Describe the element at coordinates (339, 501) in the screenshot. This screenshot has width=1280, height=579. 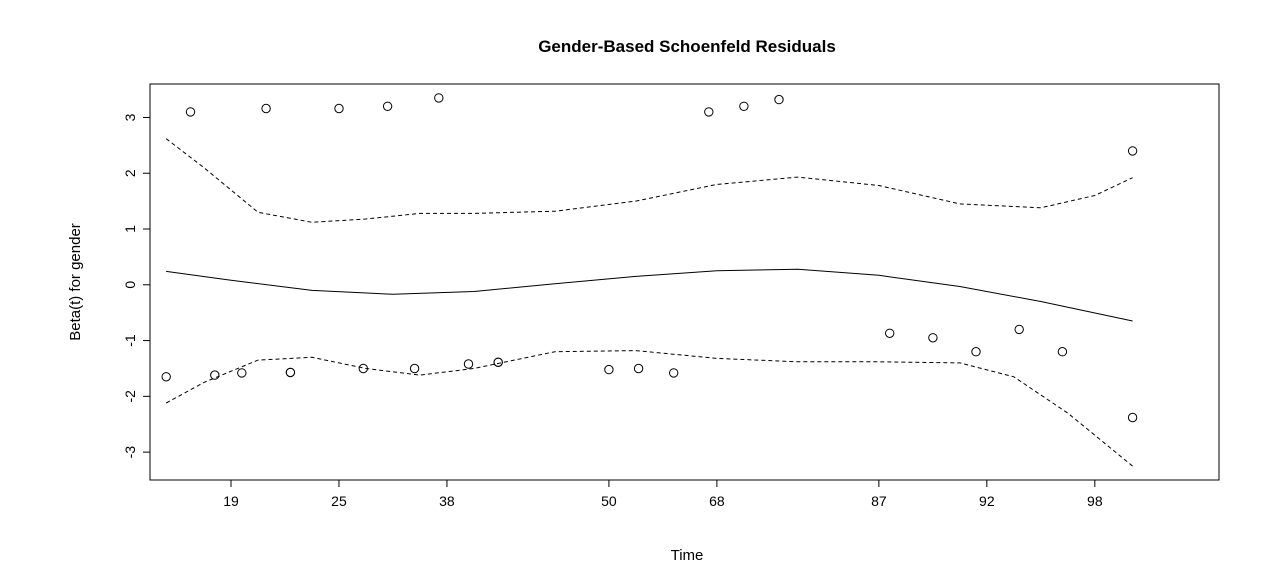
I see `x-tick-label-1: 25` at that location.